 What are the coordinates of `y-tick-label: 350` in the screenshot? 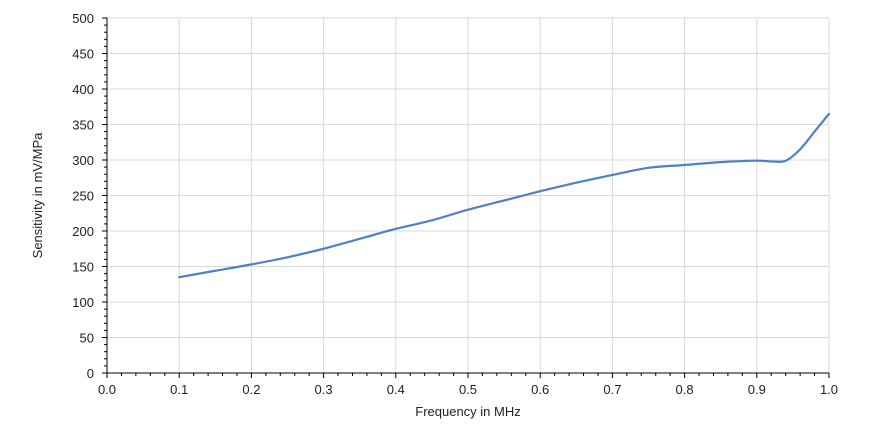 It's located at (83, 125).